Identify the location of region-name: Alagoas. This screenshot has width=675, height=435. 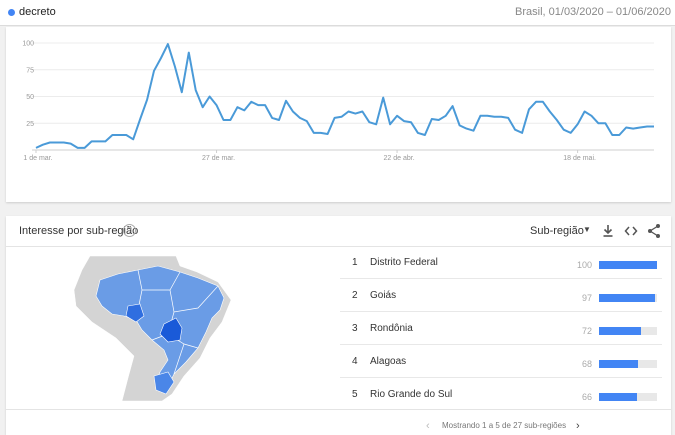
(388, 361).